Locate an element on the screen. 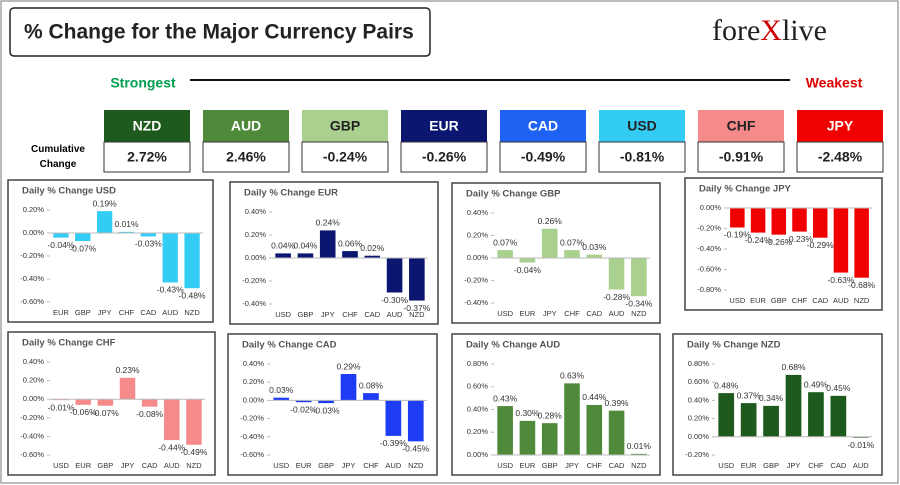 The image size is (900, 485). value-label: 0.08% is located at coordinates (371, 385).